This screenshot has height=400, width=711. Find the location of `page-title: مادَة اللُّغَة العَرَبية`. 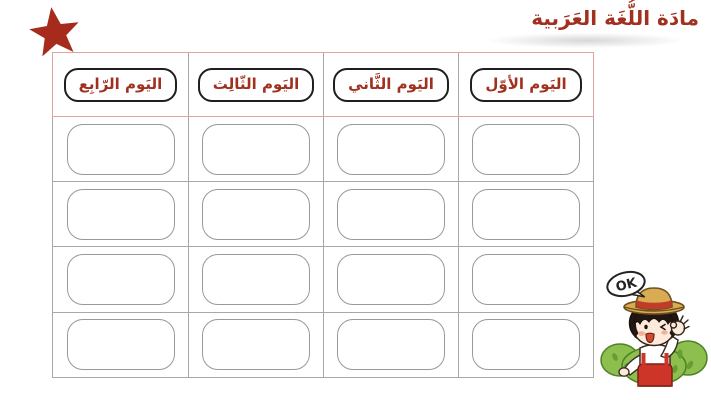

page-title: مادَة اللُّغَة العَرَبية is located at coordinates (615, 18).